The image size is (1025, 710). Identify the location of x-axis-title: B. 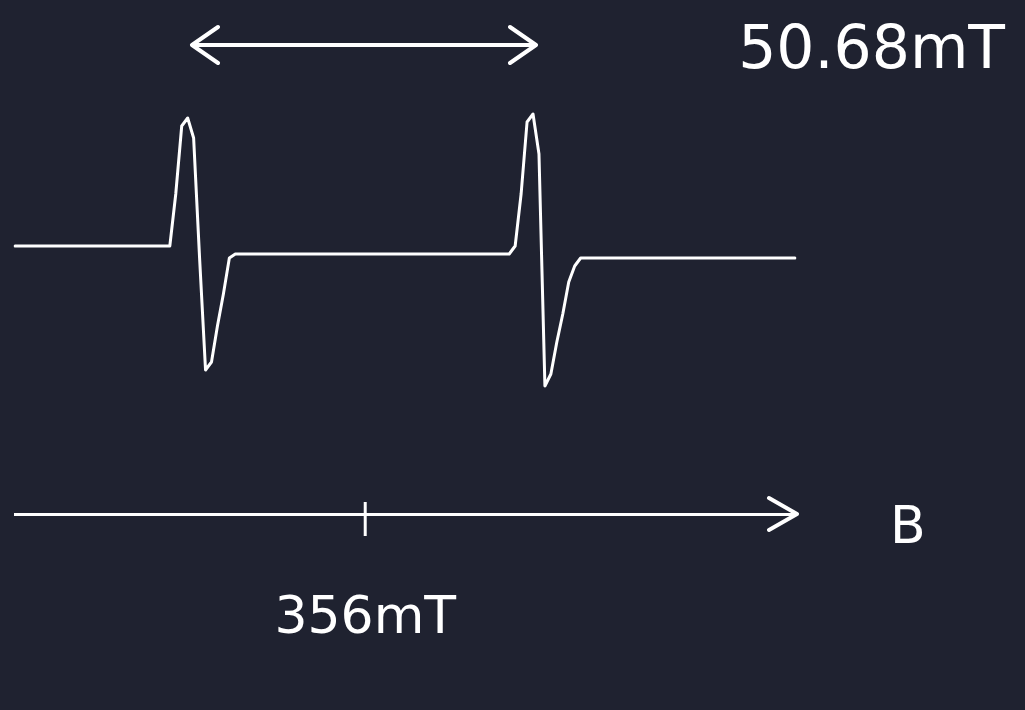
(908, 524).